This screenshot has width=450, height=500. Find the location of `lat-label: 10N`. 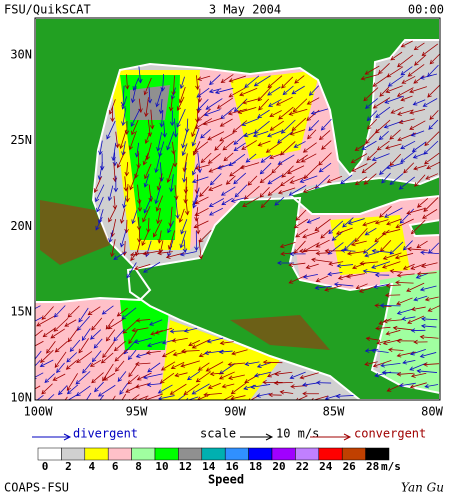

lat-label: 10N is located at coordinates (21, 397).